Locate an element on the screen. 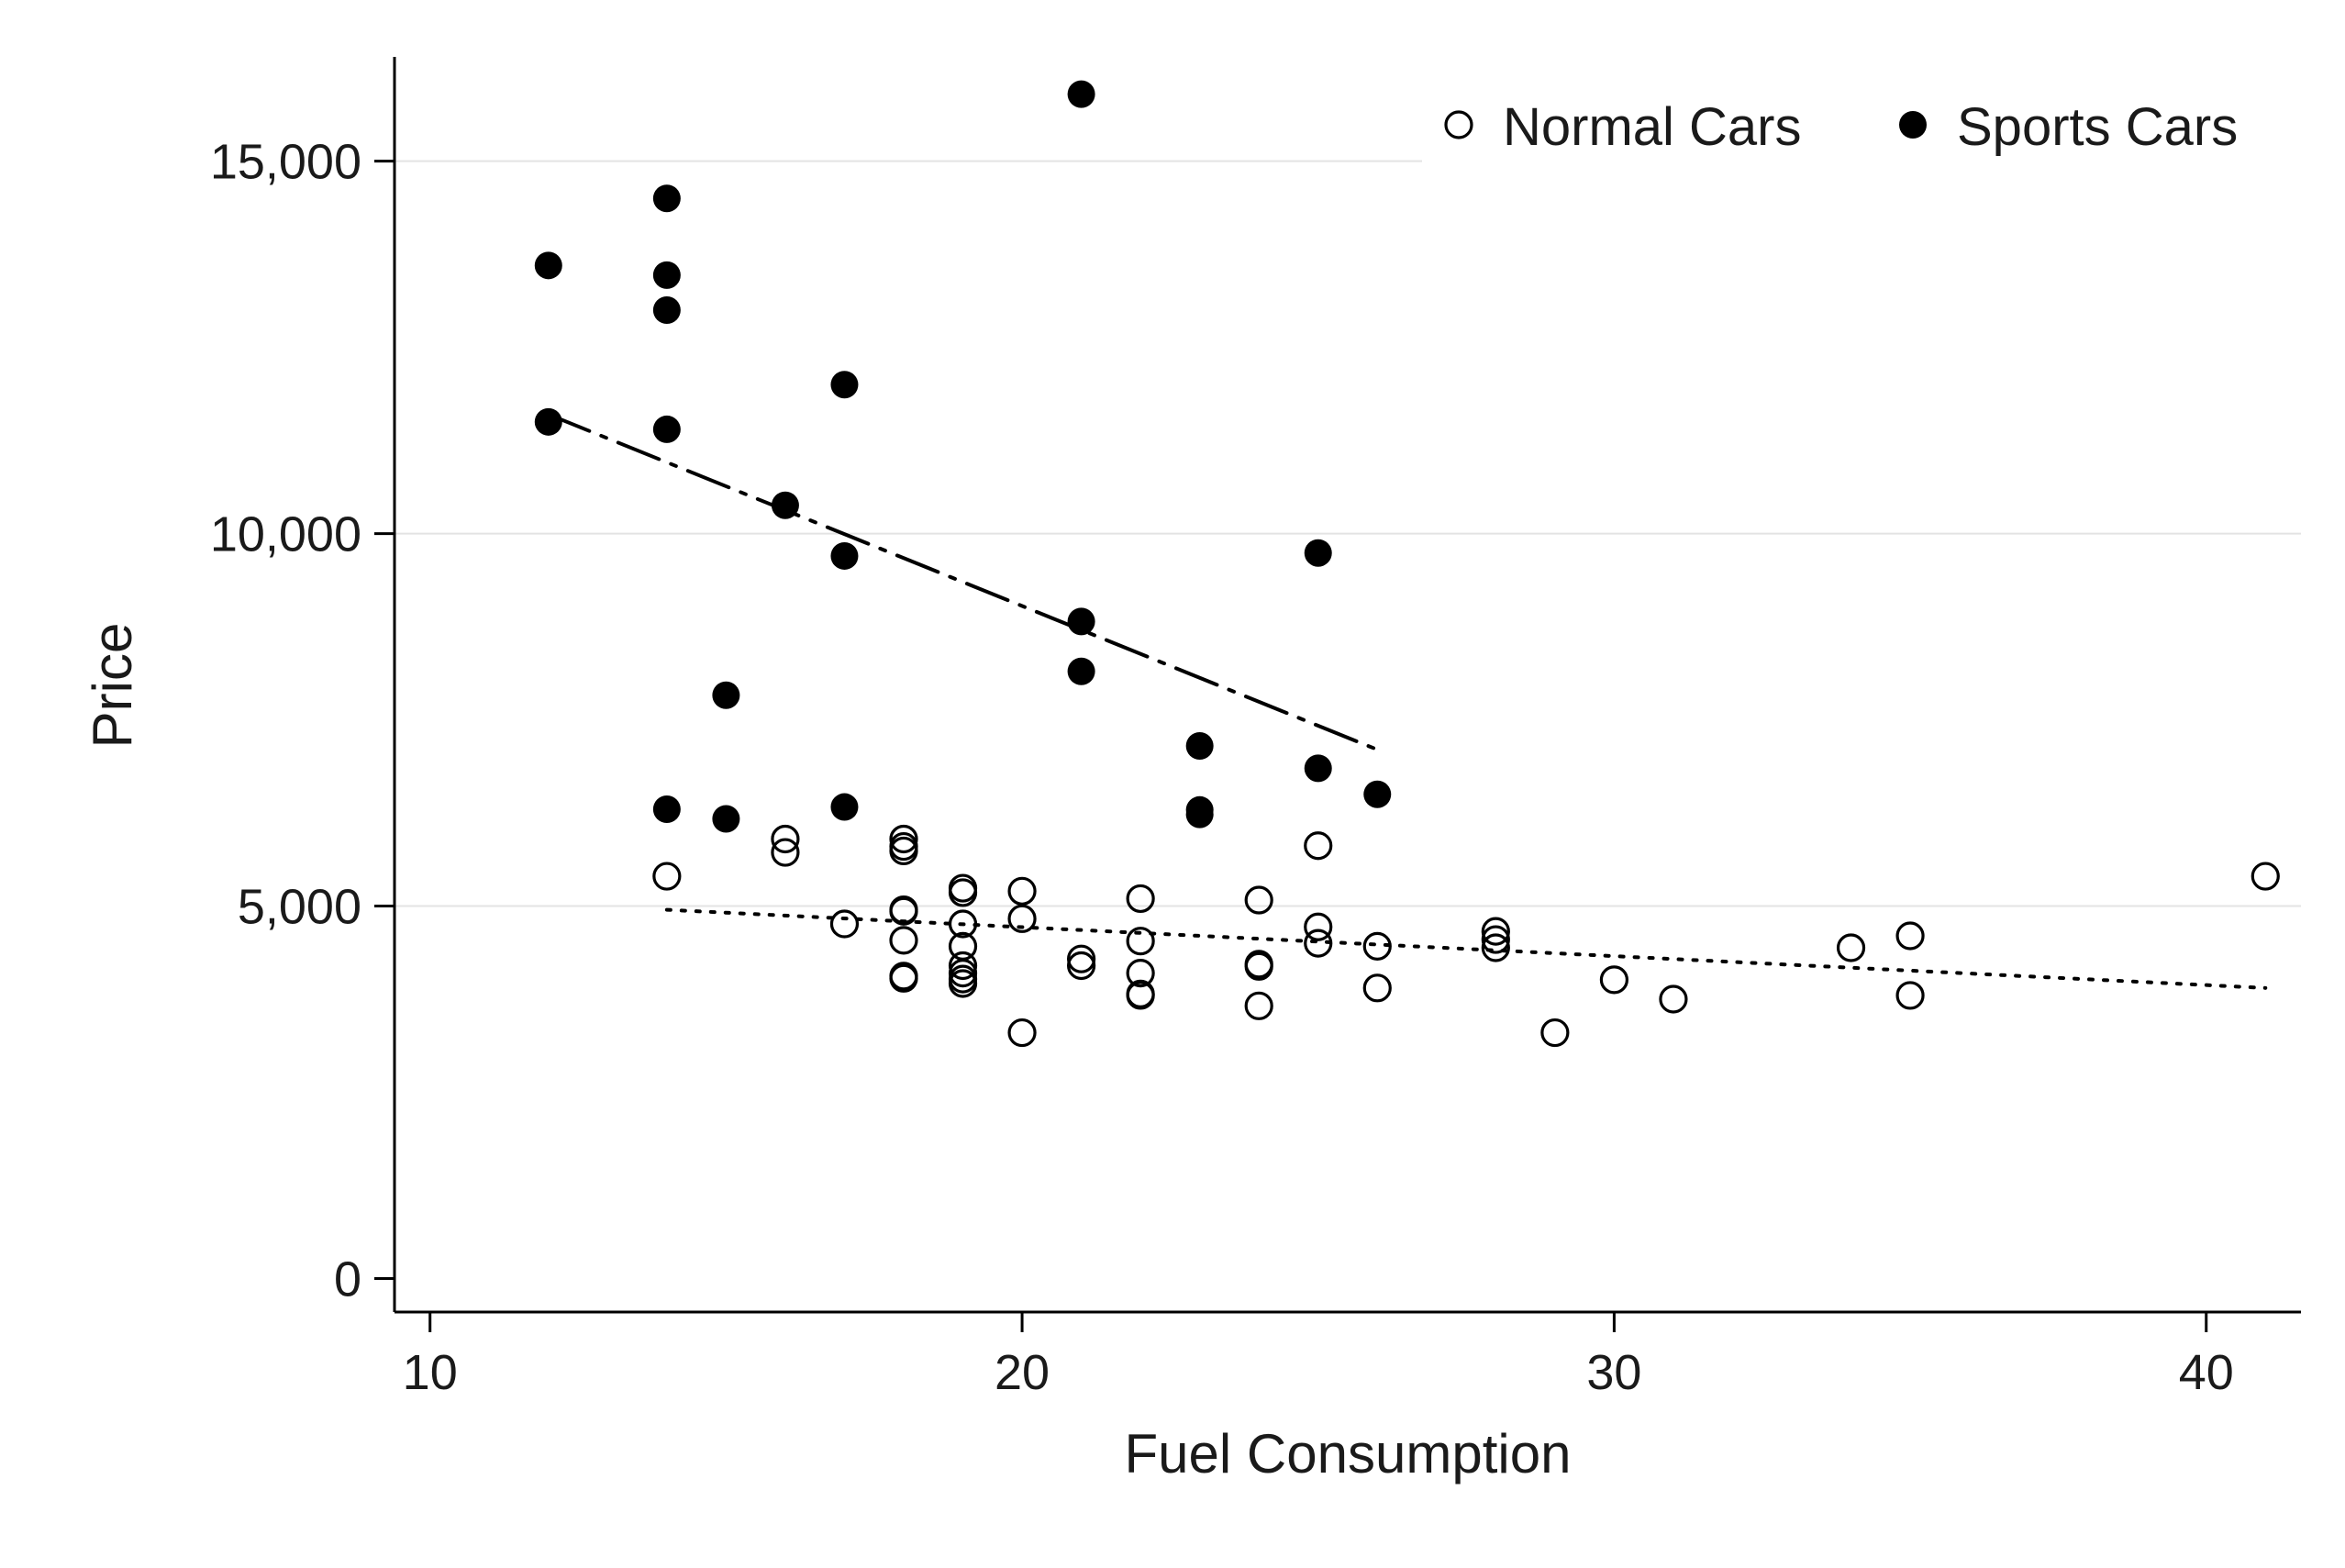 This screenshot has height=1568, width=2345. y-tick-label: 0 is located at coordinates (347, 1279).